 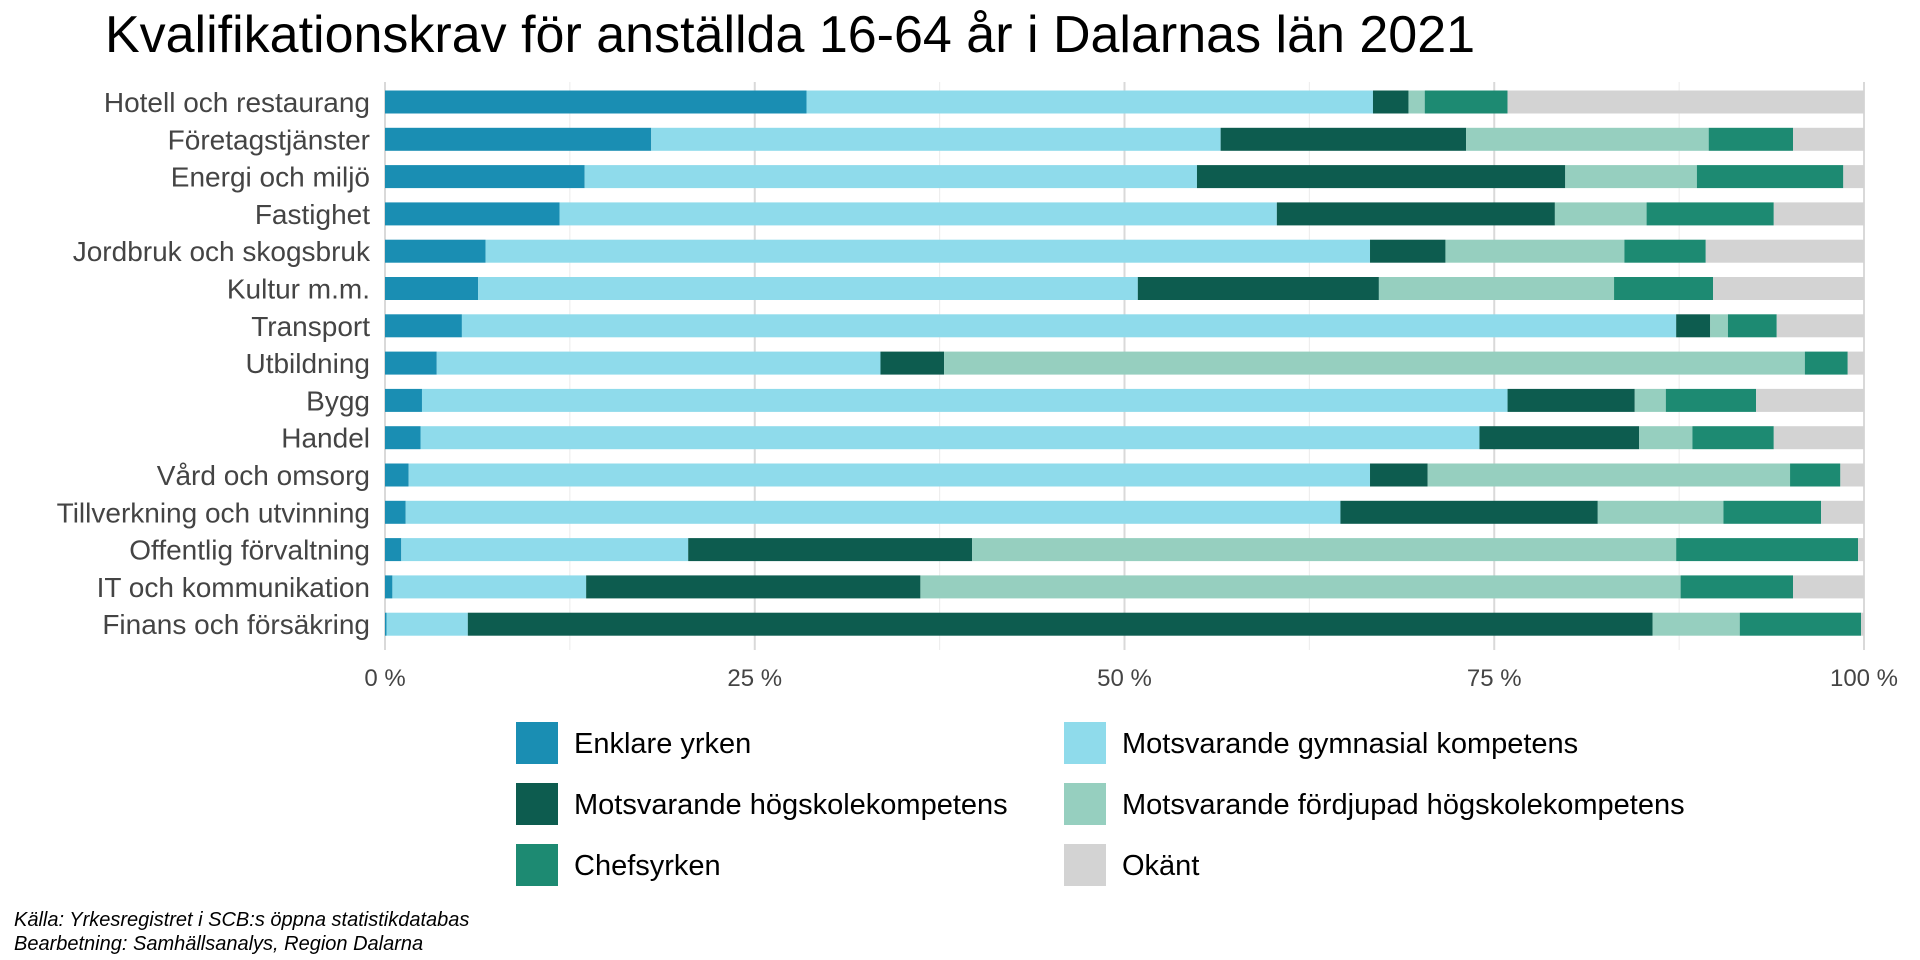 What do you see at coordinates (662, 744) in the screenshot?
I see `legend-label: Enklare yrken` at bounding box center [662, 744].